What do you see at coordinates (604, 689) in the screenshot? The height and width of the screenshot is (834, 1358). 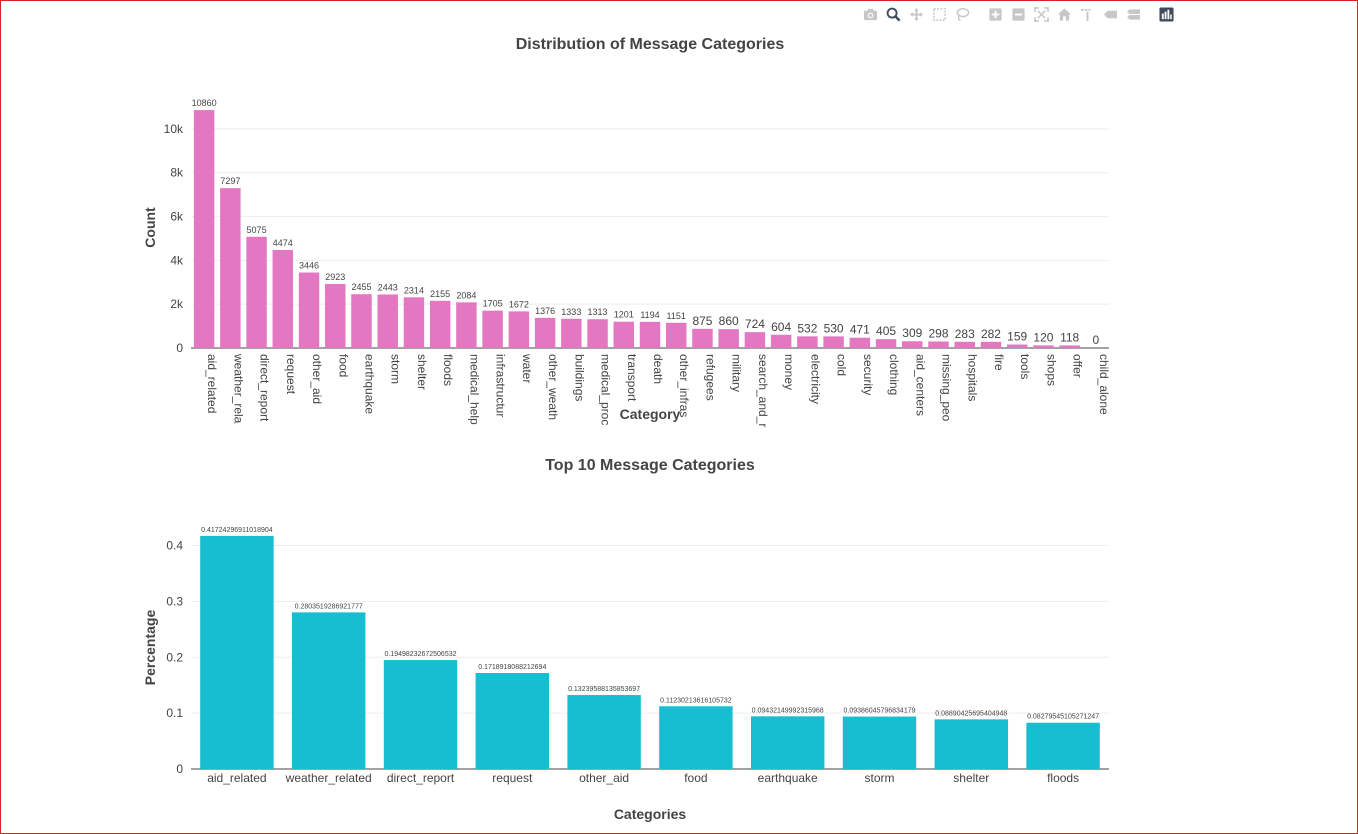 I see `bar-value-label: 0.13239588135853697` at bounding box center [604, 689].